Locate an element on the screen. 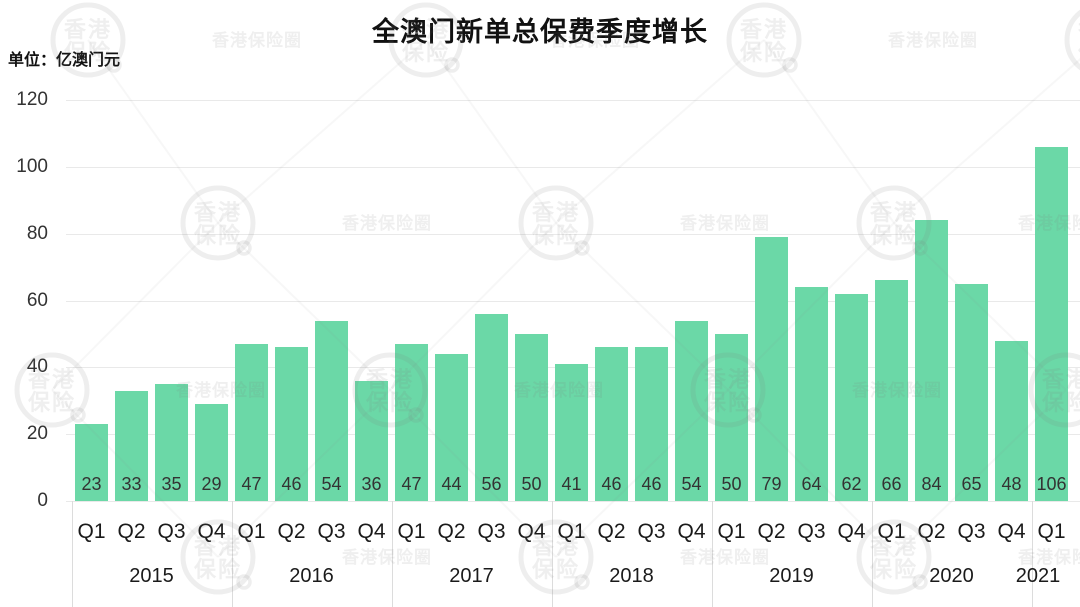 The width and height of the screenshot is (1080, 607). unit-label: 单位：亿澳门元 is located at coordinates (64, 60).